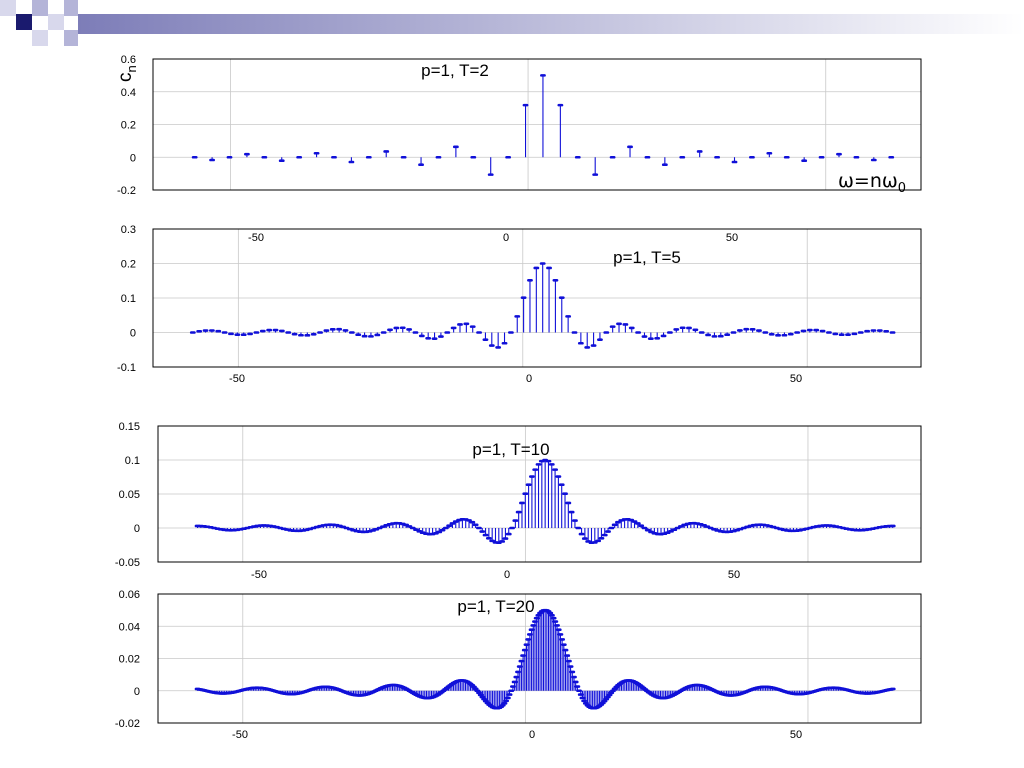  I want to click on y-tick-label: 0.06, so click(129, 595).